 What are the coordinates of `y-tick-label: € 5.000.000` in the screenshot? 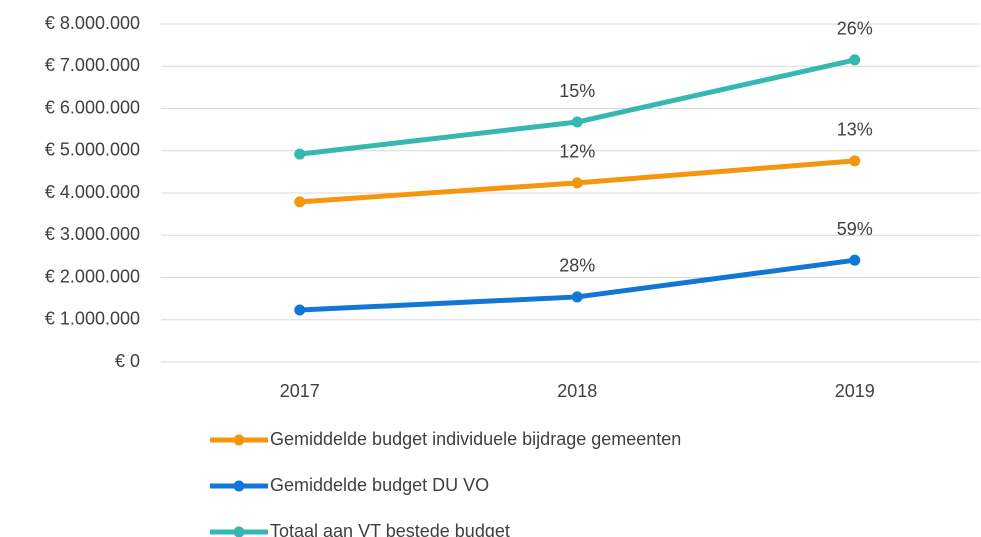 It's located at (92, 150).